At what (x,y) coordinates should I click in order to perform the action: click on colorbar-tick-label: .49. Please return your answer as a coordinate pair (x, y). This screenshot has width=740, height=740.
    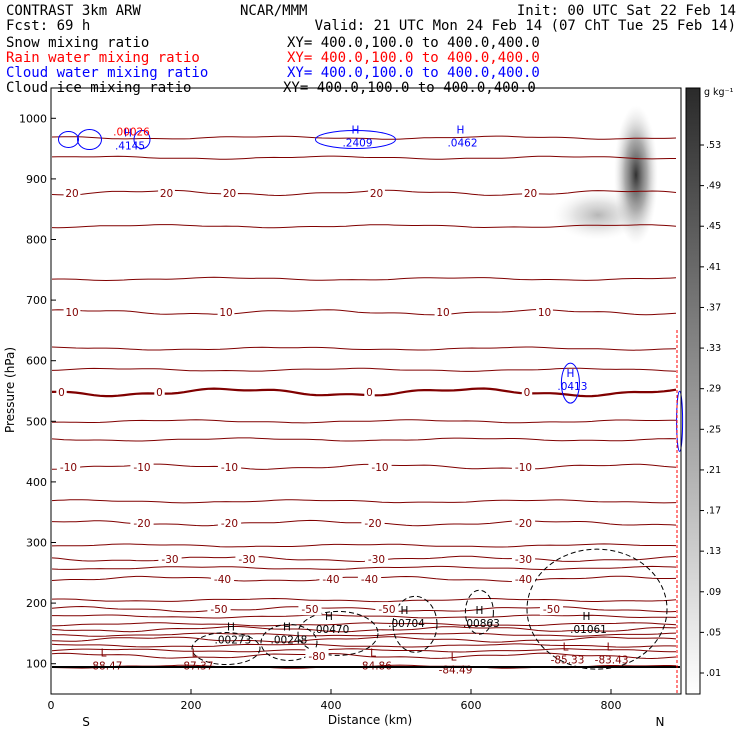
    Looking at the image, I should click on (713, 186).